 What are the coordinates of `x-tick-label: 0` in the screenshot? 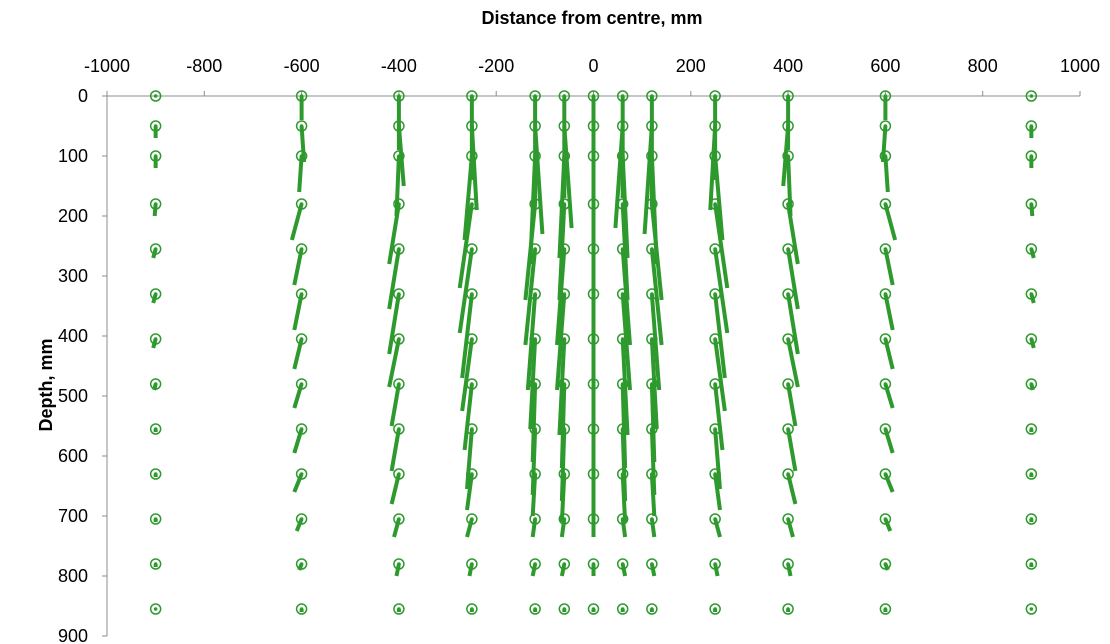 It's located at (593, 66).